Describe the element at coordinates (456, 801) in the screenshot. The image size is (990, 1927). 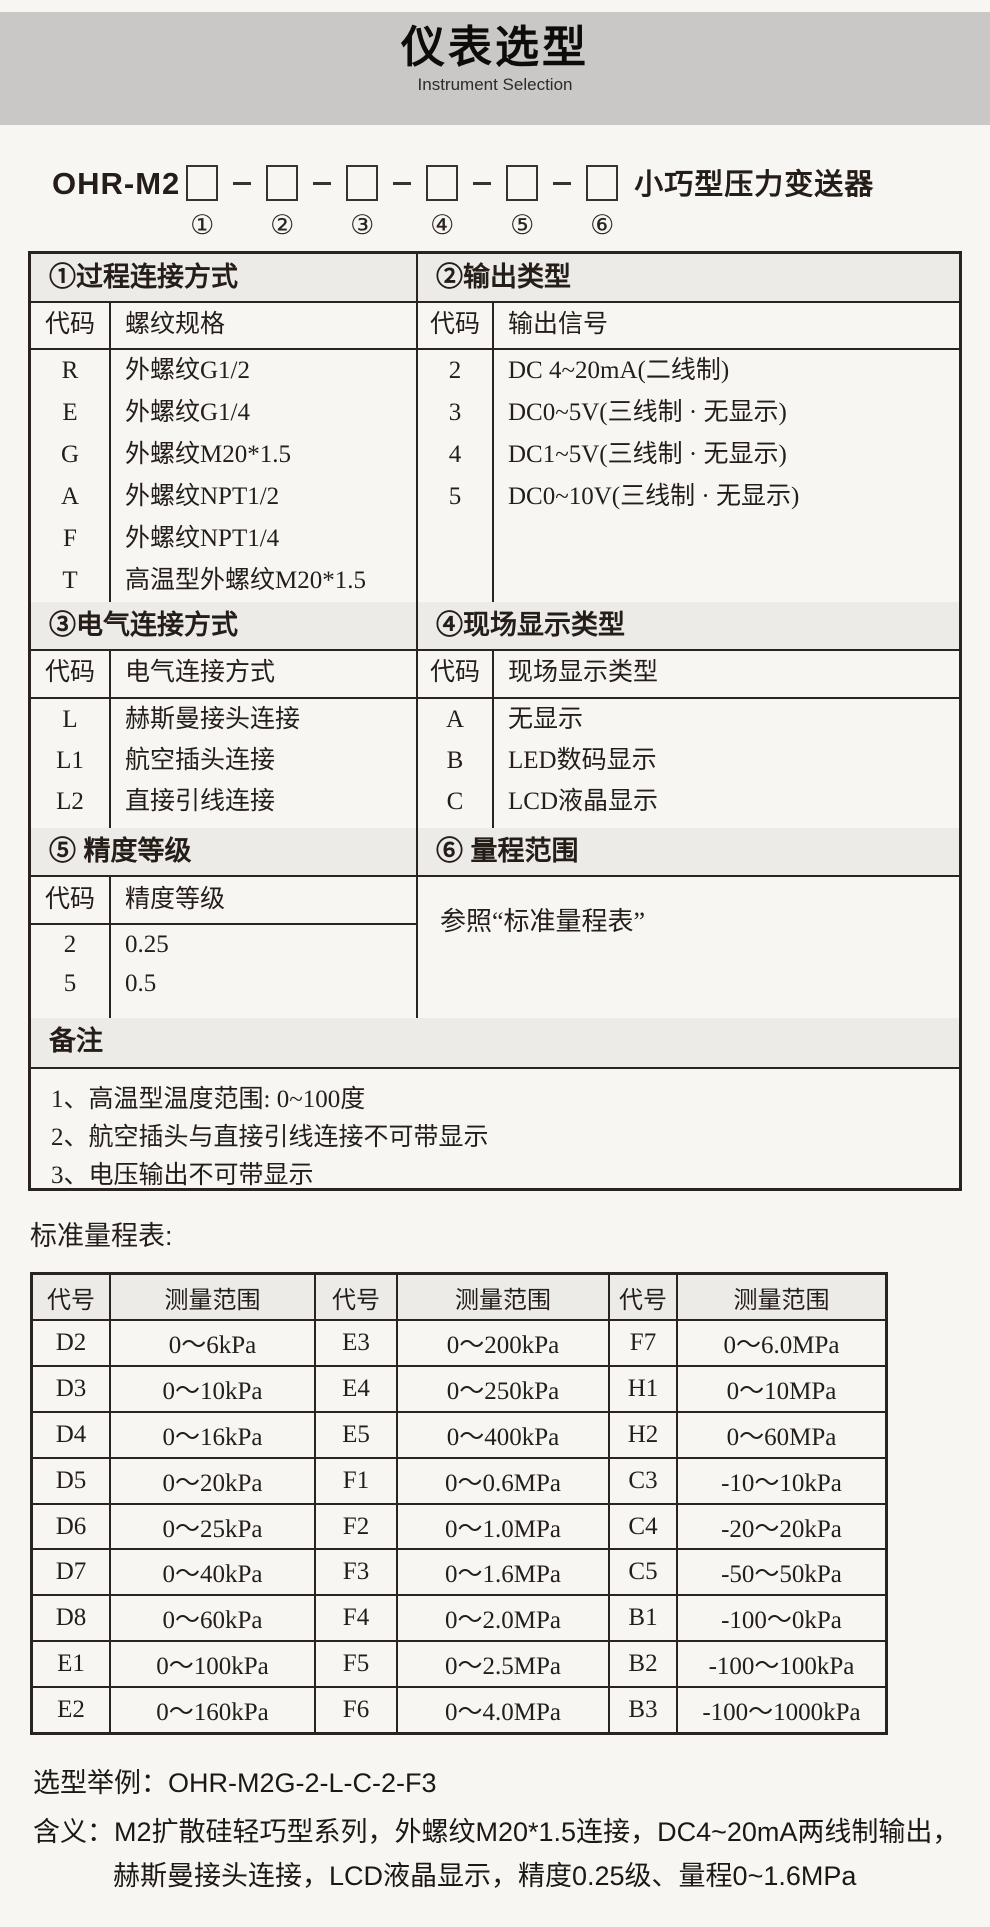
I see `code-cell: C` at that location.